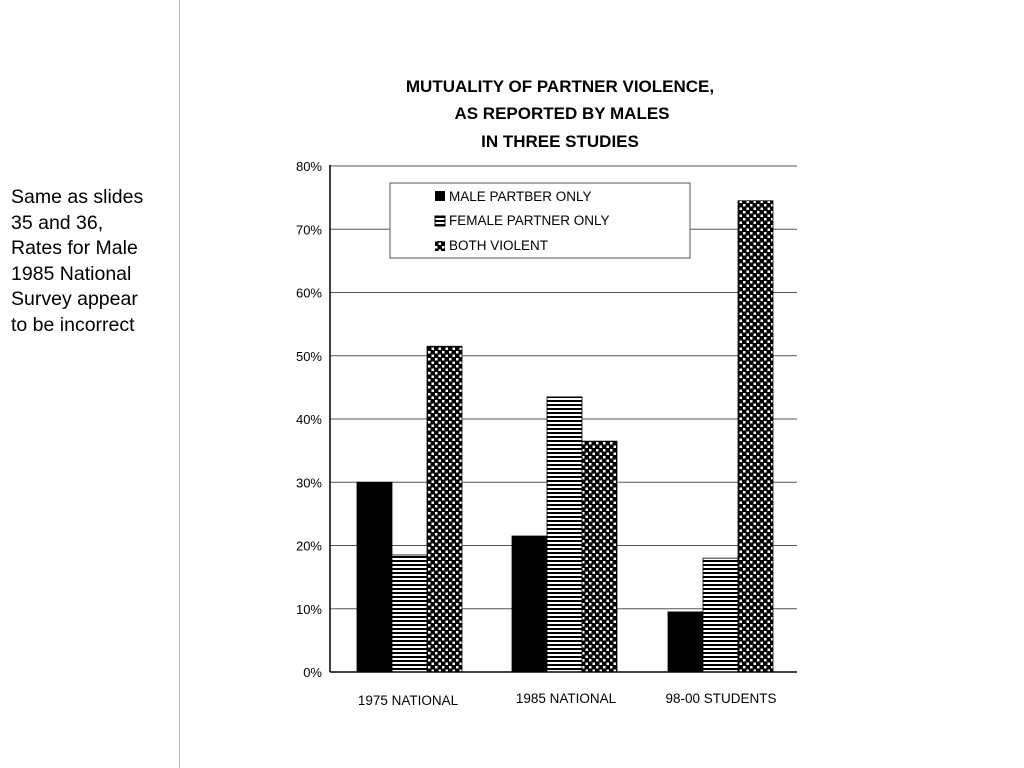 The height and width of the screenshot is (768, 1024). Describe the element at coordinates (74, 299) in the screenshot. I see `side-note-line: Survey appear` at that location.